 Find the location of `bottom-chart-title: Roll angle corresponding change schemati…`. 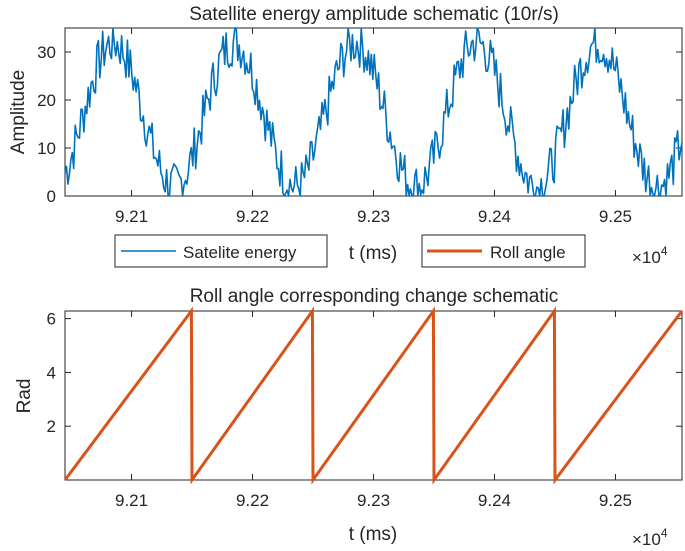

bottom-chart-title: Roll angle corresponding change schemati… is located at coordinates (374, 296).